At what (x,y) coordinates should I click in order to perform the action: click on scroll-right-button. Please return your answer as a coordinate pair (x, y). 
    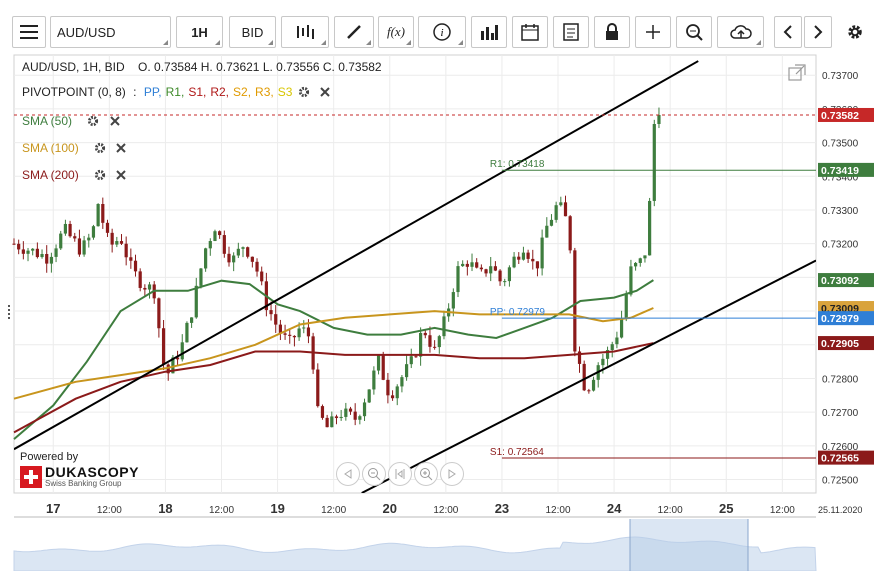
    Looking at the image, I should click on (818, 32).